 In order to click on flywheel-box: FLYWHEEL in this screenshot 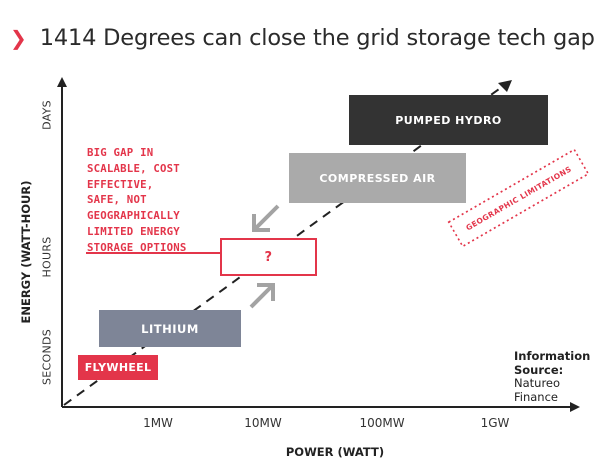, I will do `click(118, 367)`.